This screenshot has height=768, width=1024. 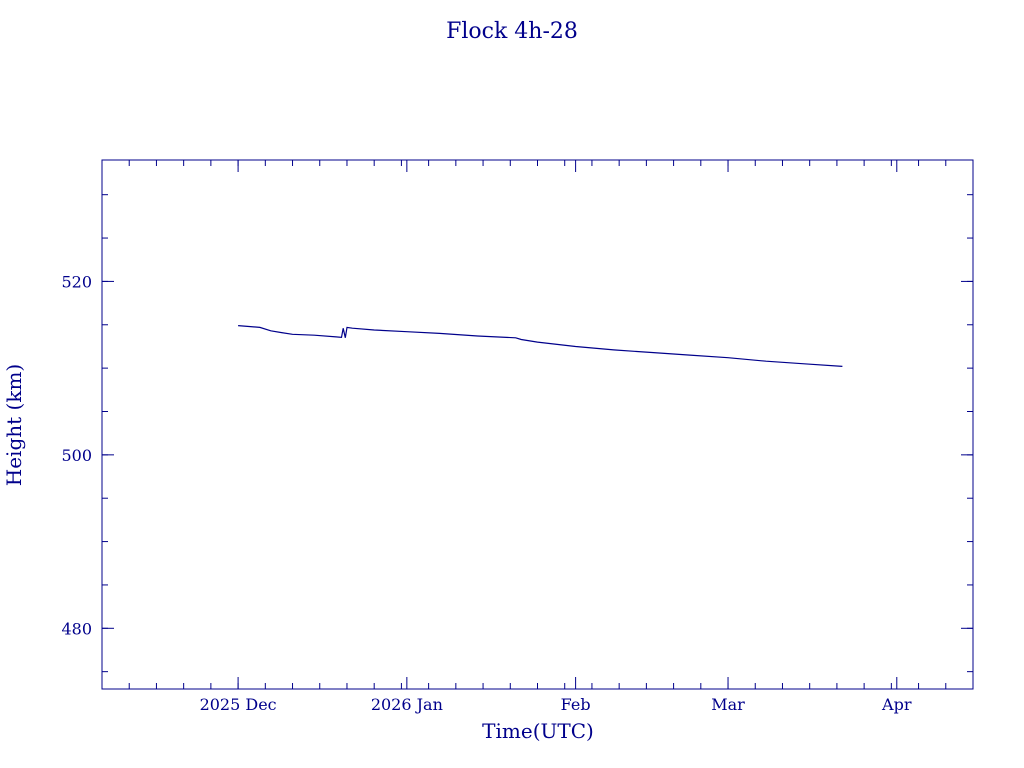 What do you see at coordinates (538, 731) in the screenshot?
I see `x-axis-label: Time(UTC)` at bounding box center [538, 731].